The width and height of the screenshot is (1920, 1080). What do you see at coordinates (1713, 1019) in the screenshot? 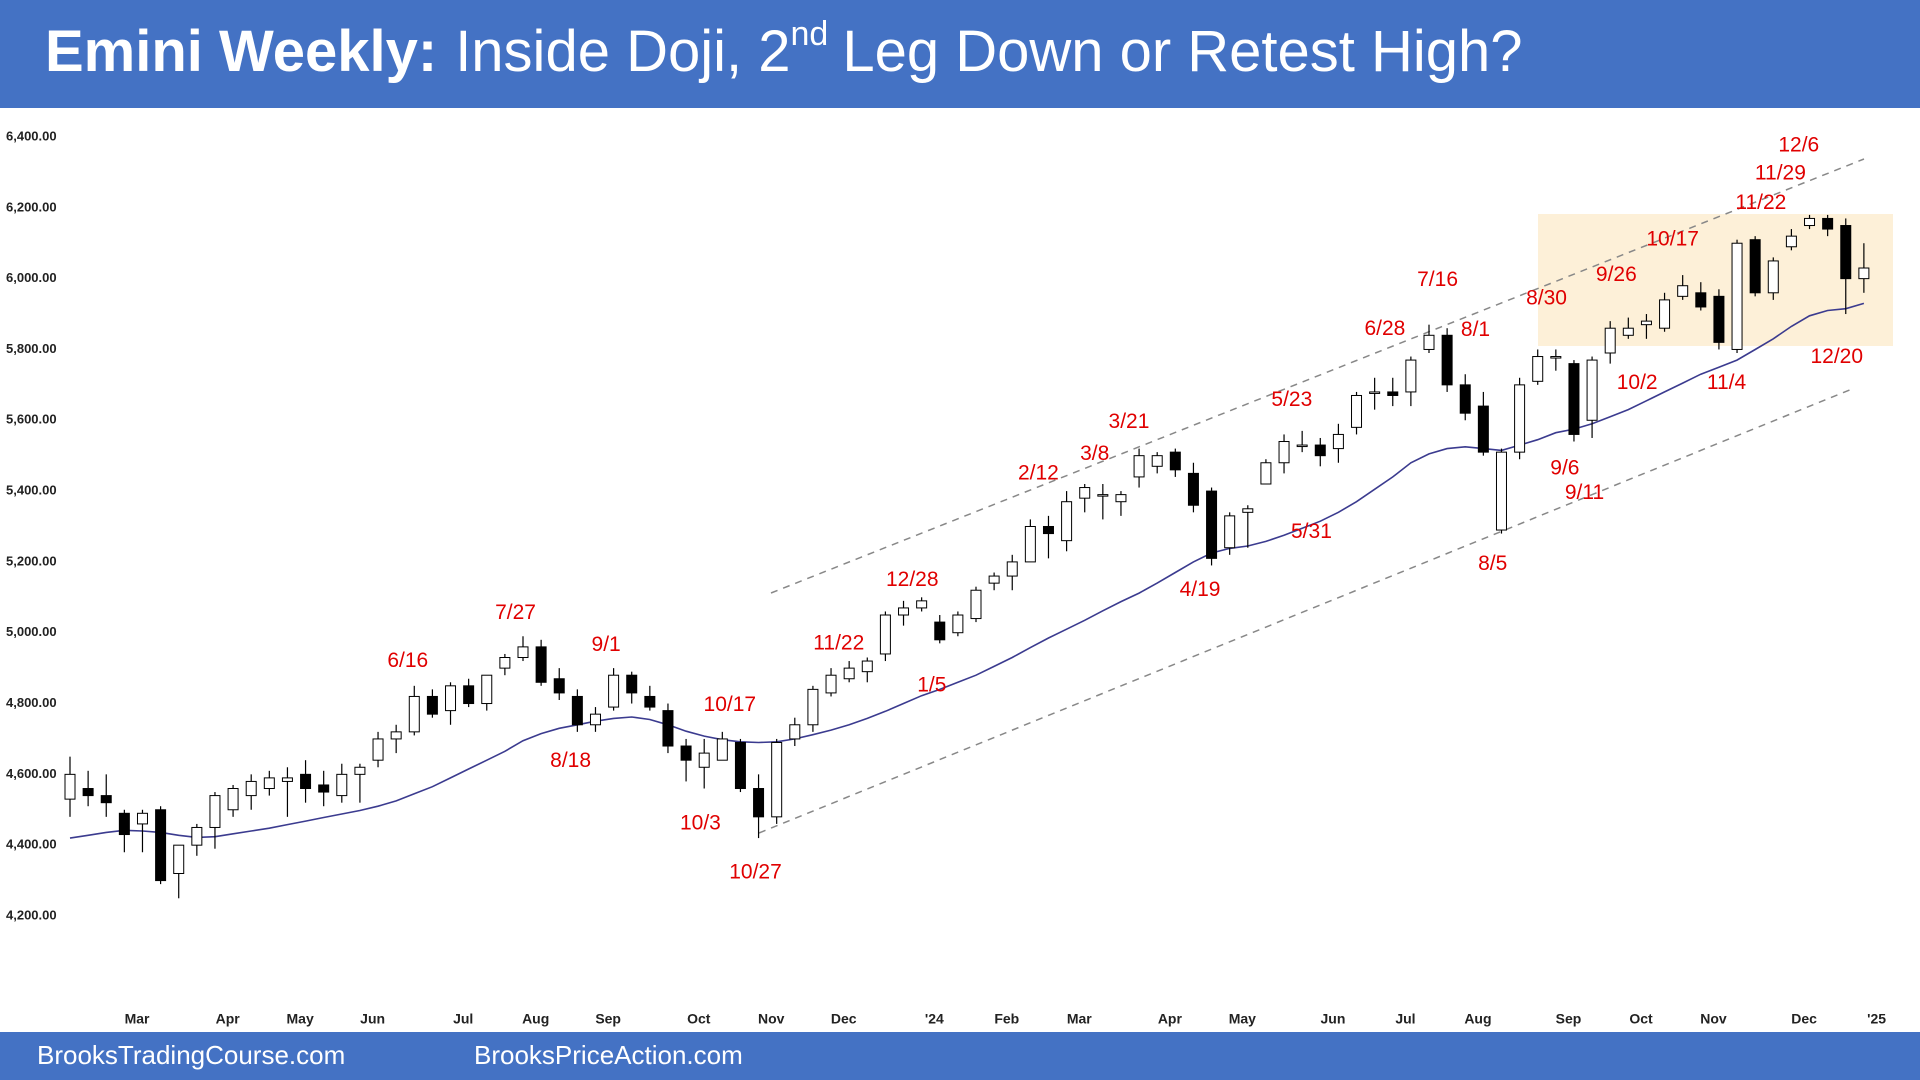
I see `x-tick-label: Nov` at bounding box center [1713, 1019].